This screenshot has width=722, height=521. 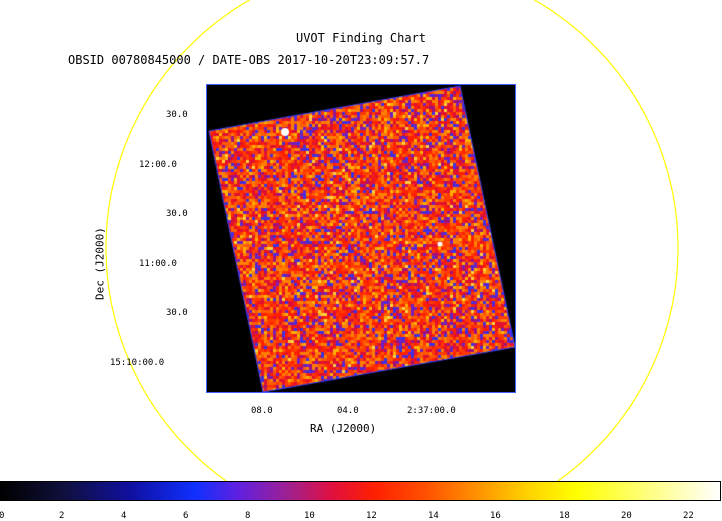 What do you see at coordinates (124, 516) in the screenshot?
I see `colorbar-tick: 4` at bounding box center [124, 516].